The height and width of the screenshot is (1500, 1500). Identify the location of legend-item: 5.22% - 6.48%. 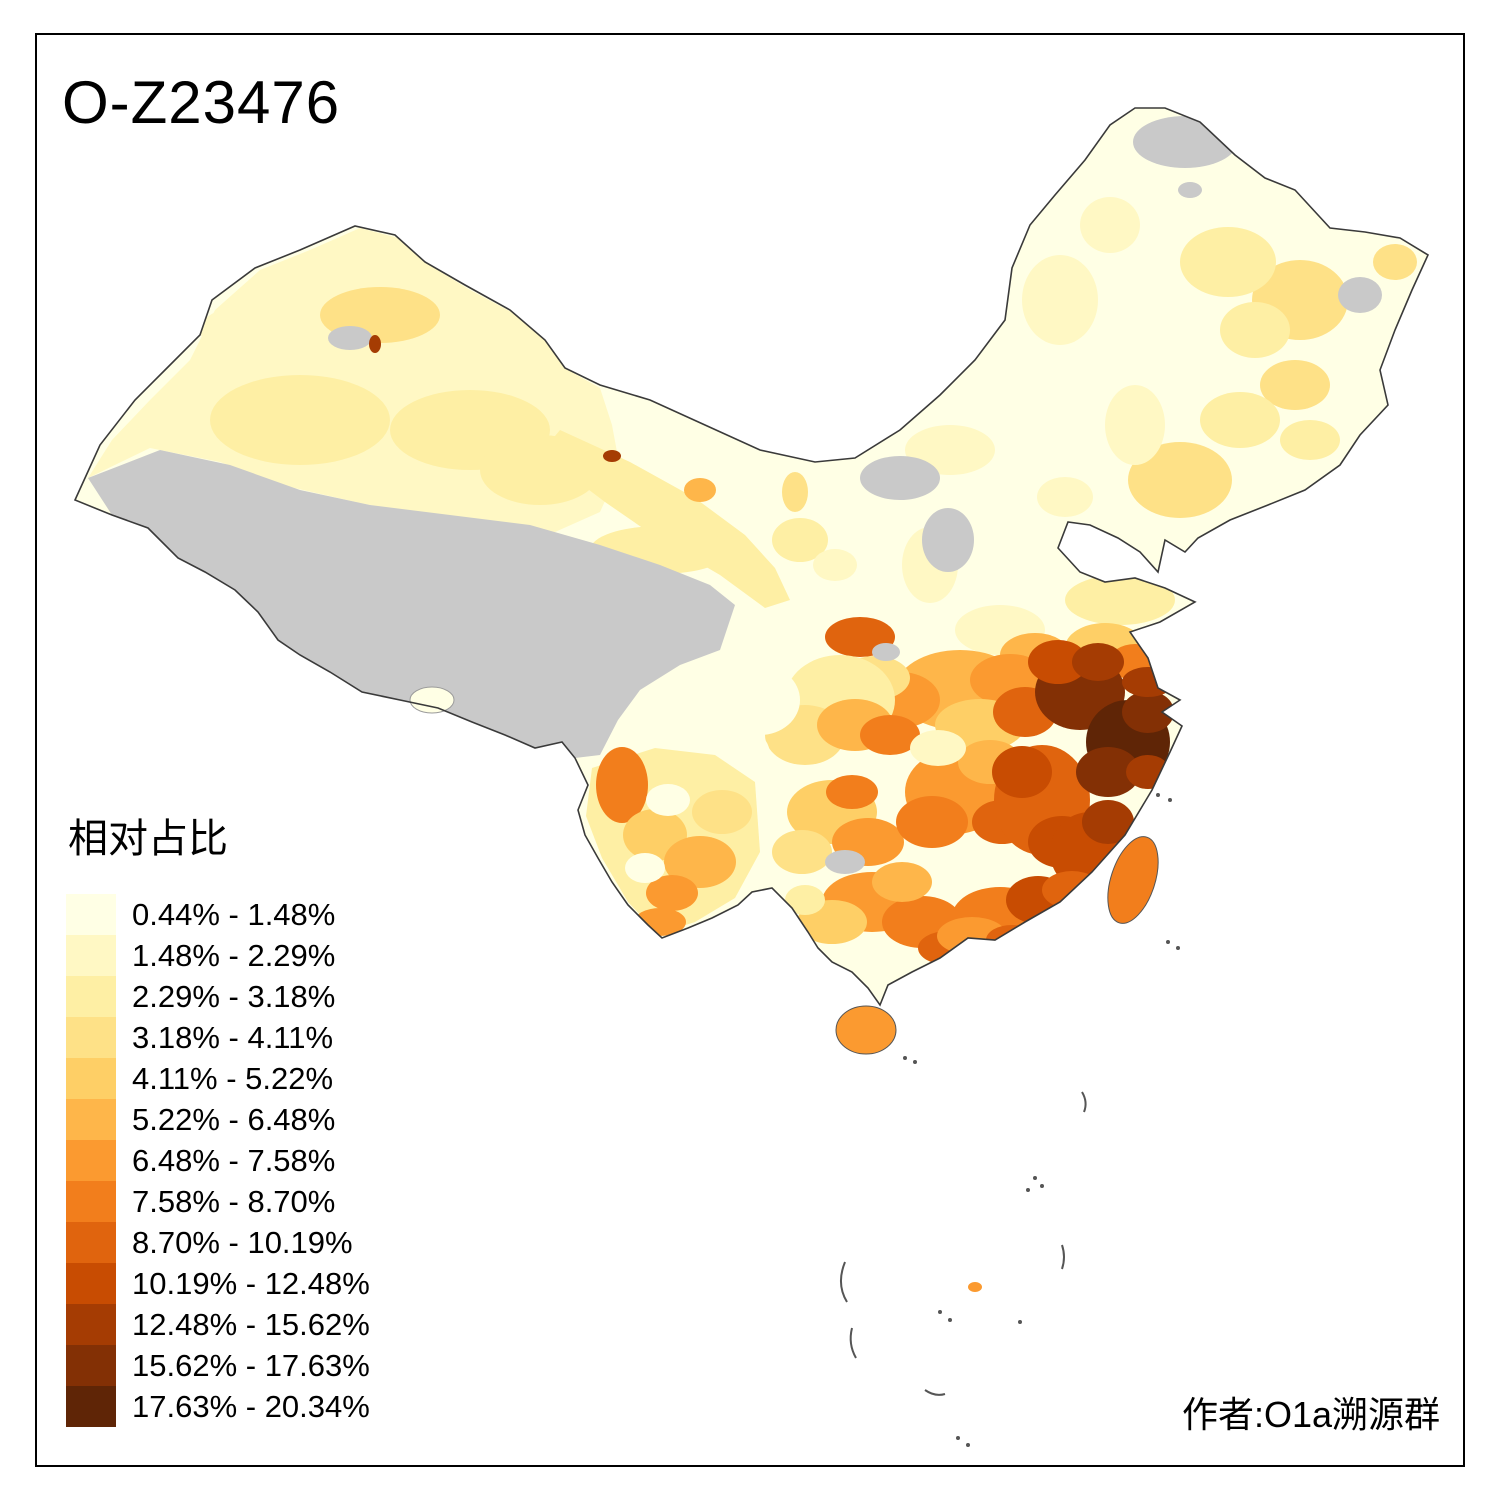
(218, 1119).